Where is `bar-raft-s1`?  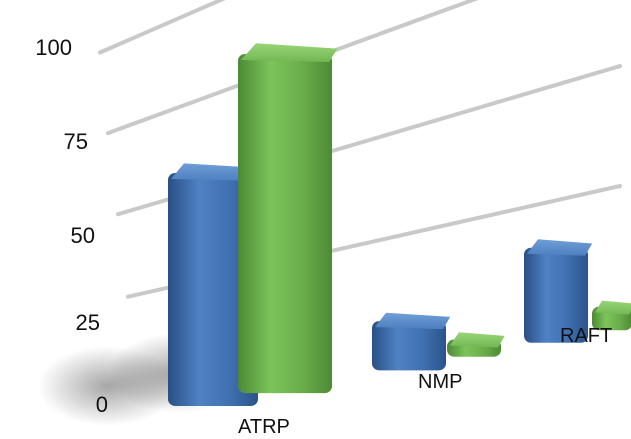 bar-raft-s1 is located at coordinates (611, 315).